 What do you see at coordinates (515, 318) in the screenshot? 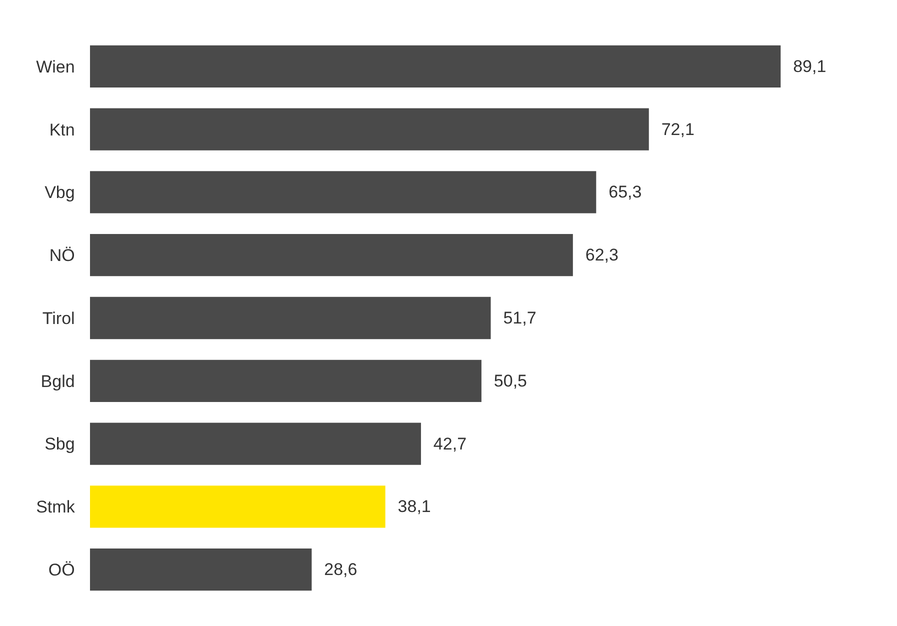
I see `data-label: 51,7` at bounding box center [515, 318].